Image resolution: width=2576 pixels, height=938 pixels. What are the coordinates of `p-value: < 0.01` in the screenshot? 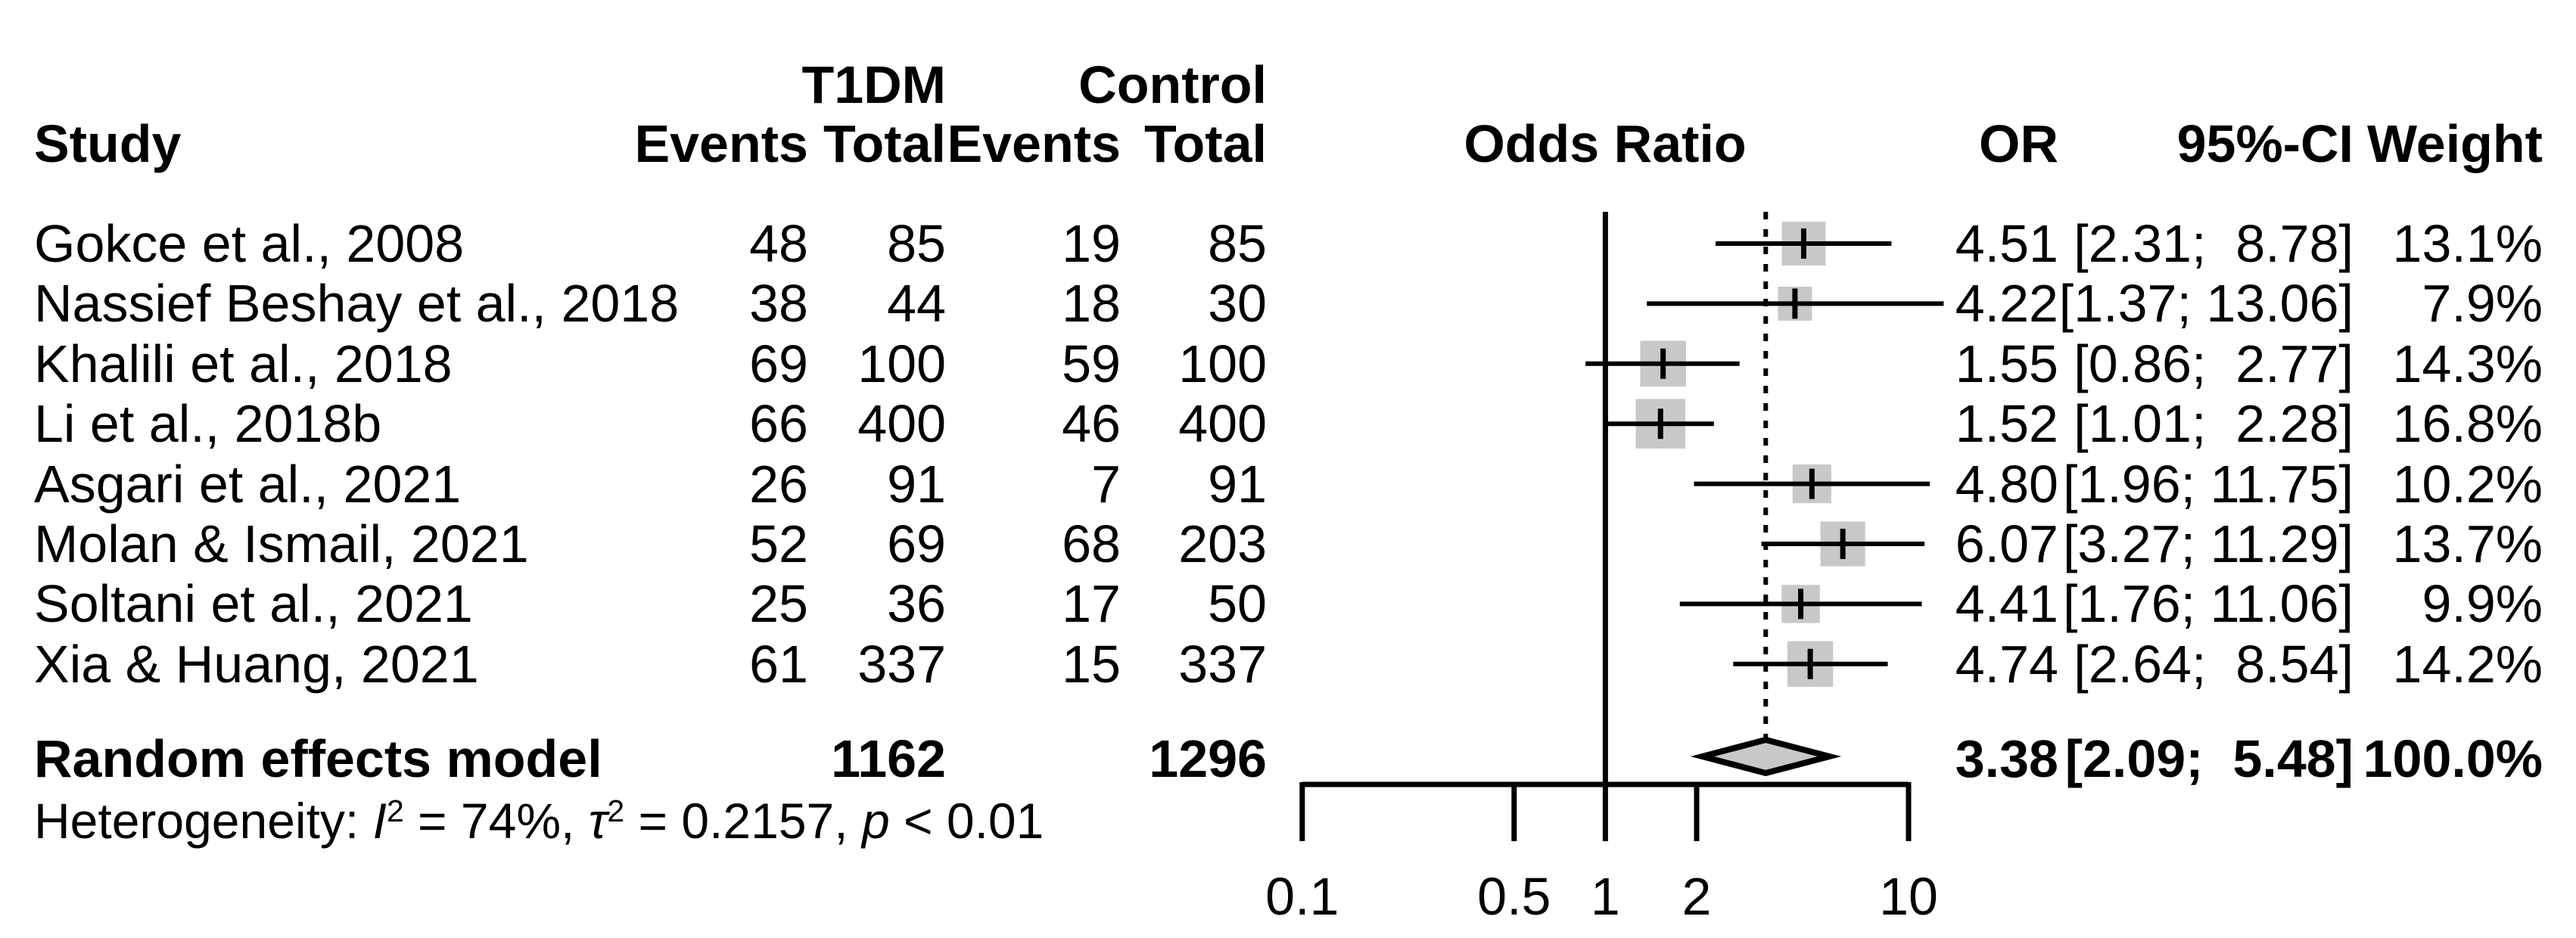 It's located at (966, 821).